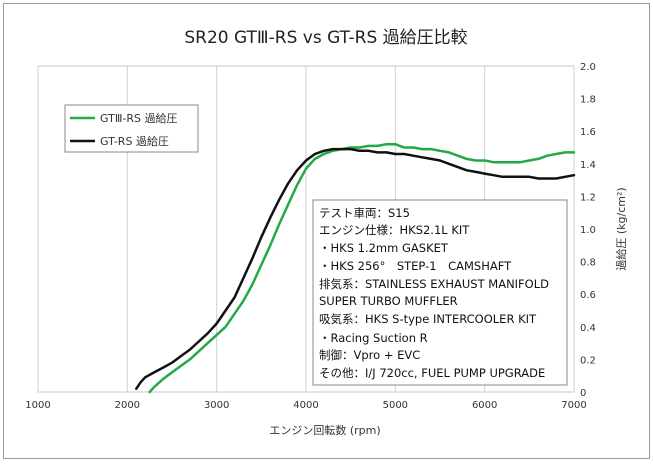 Image resolution: width=653 pixels, height=466 pixels. What do you see at coordinates (216, 405) in the screenshot?
I see `x-tick-label: 3000` at bounding box center [216, 405].